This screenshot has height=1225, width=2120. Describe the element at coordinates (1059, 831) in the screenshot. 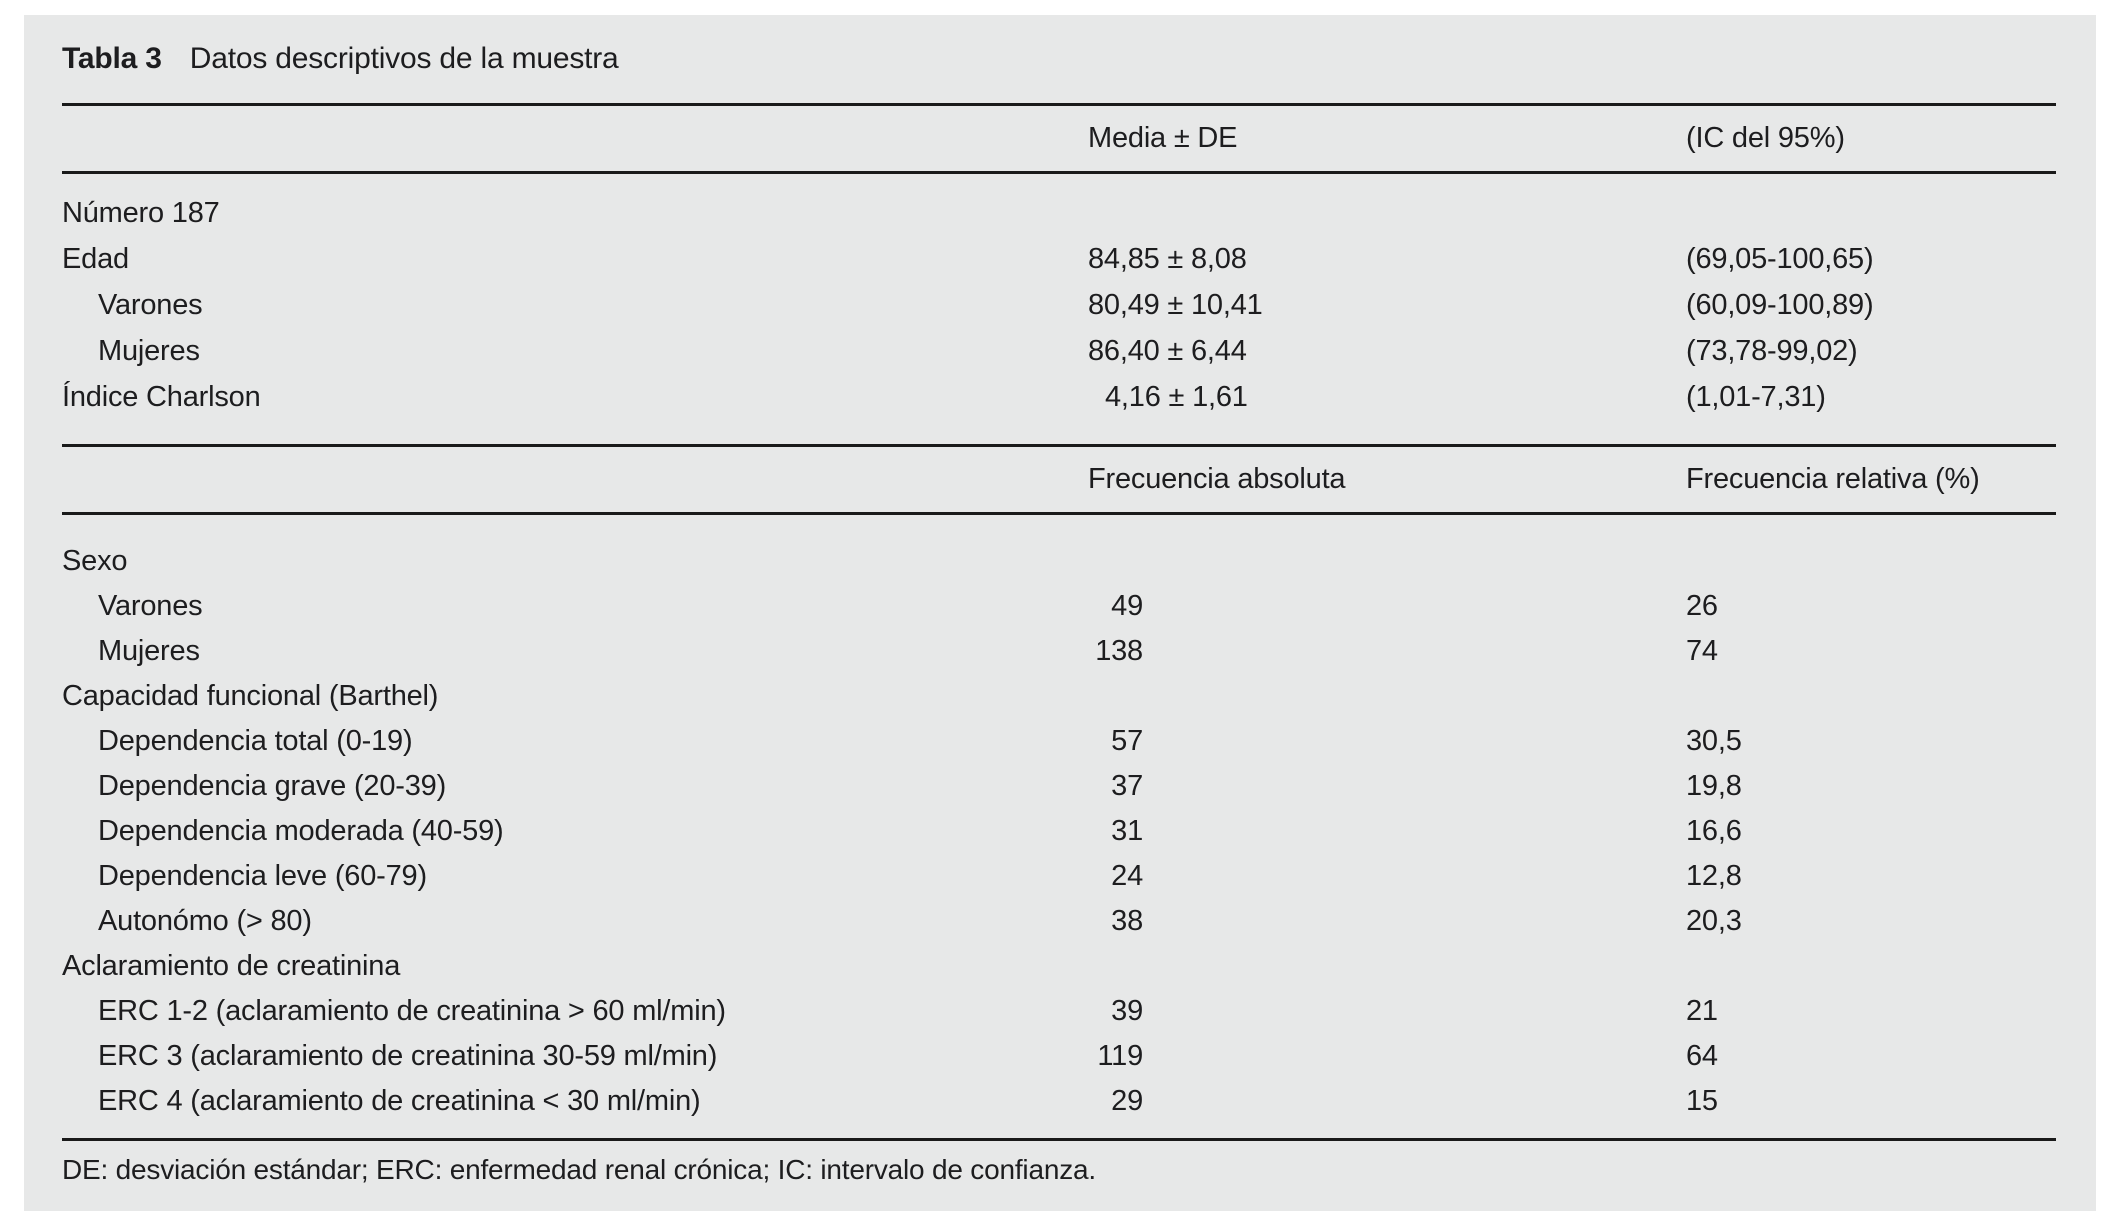

I see `table-row: Dependencia moderada (40-59) 31 16,6` at that location.